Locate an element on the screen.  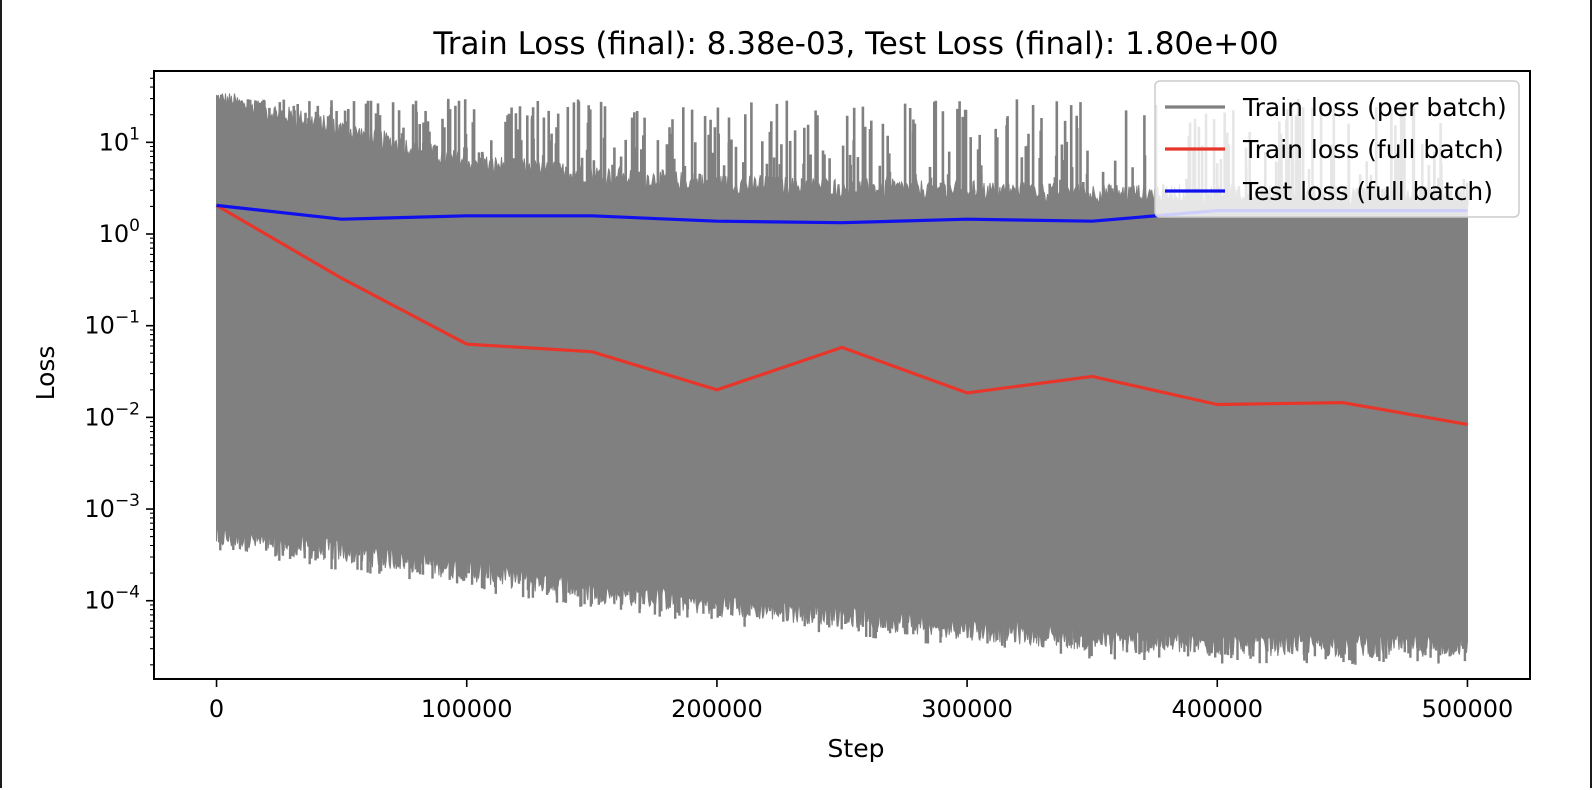
x-tick-label: 100000 is located at coordinates (467, 709).